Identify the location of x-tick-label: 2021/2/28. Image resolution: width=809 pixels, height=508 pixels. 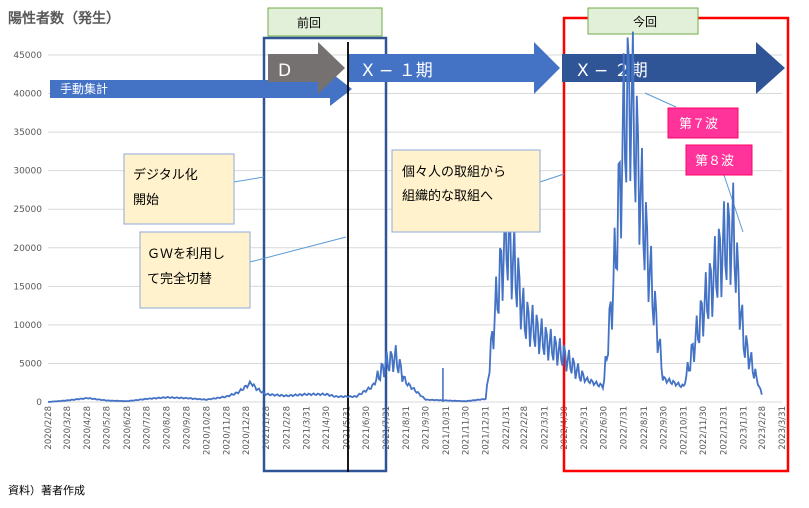
(287, 428).